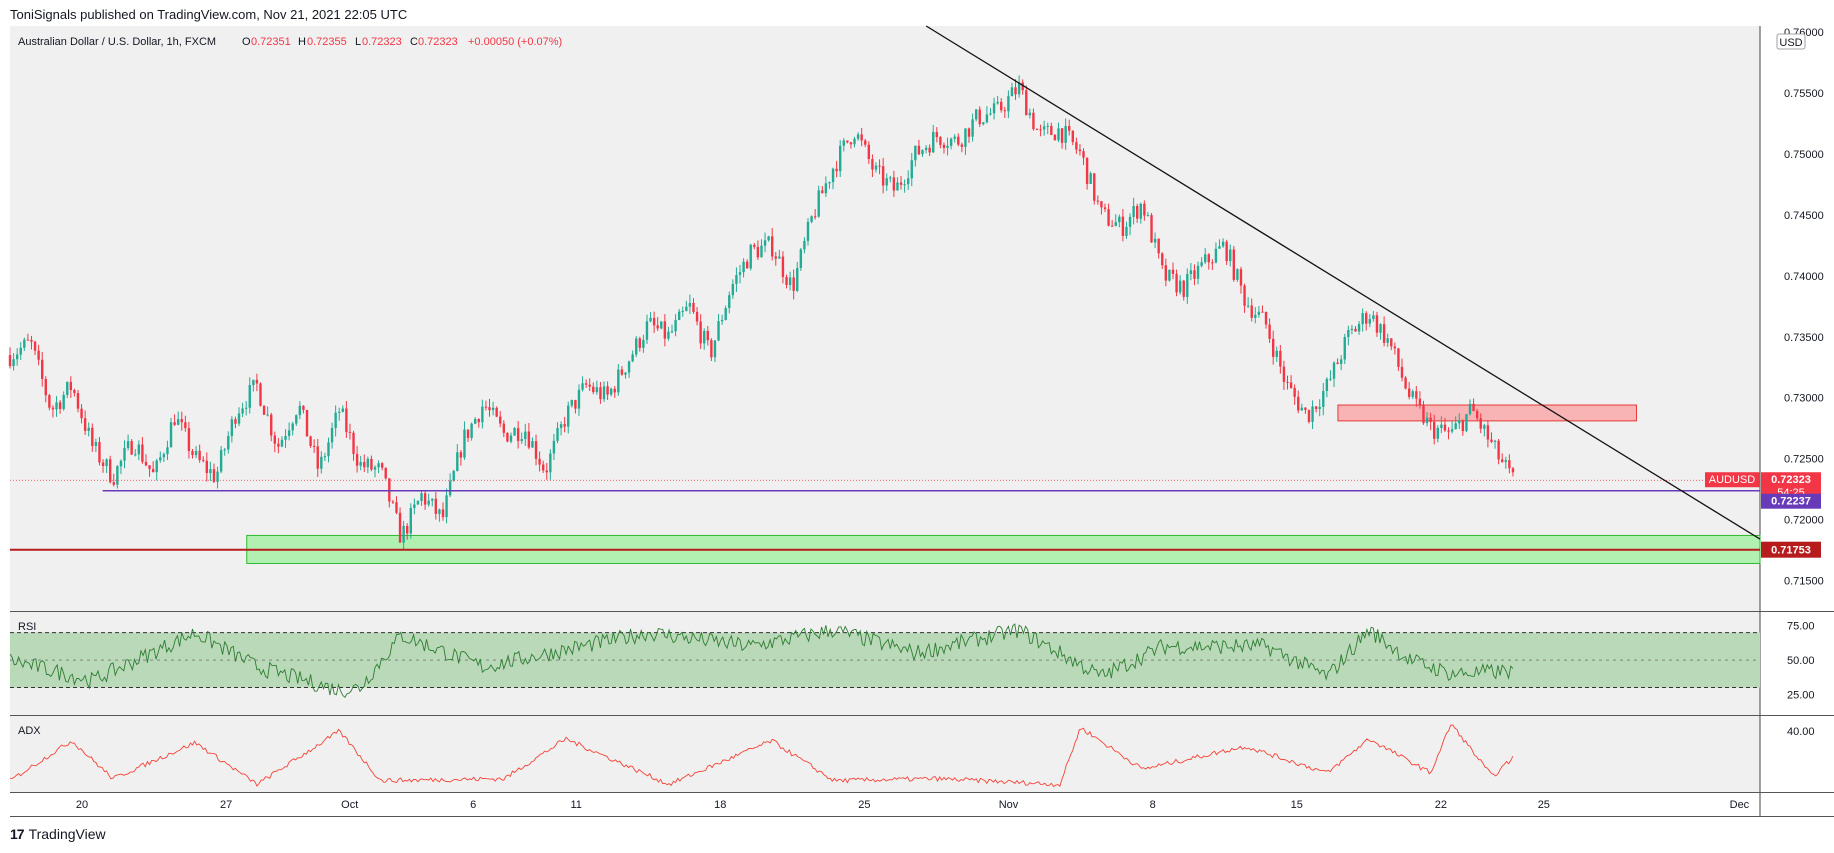 This screenshot has height=853, width=1834. Describe the element at coordinates (27, 627) in the screenshot. I see `rsi-label: RSI` at that location.